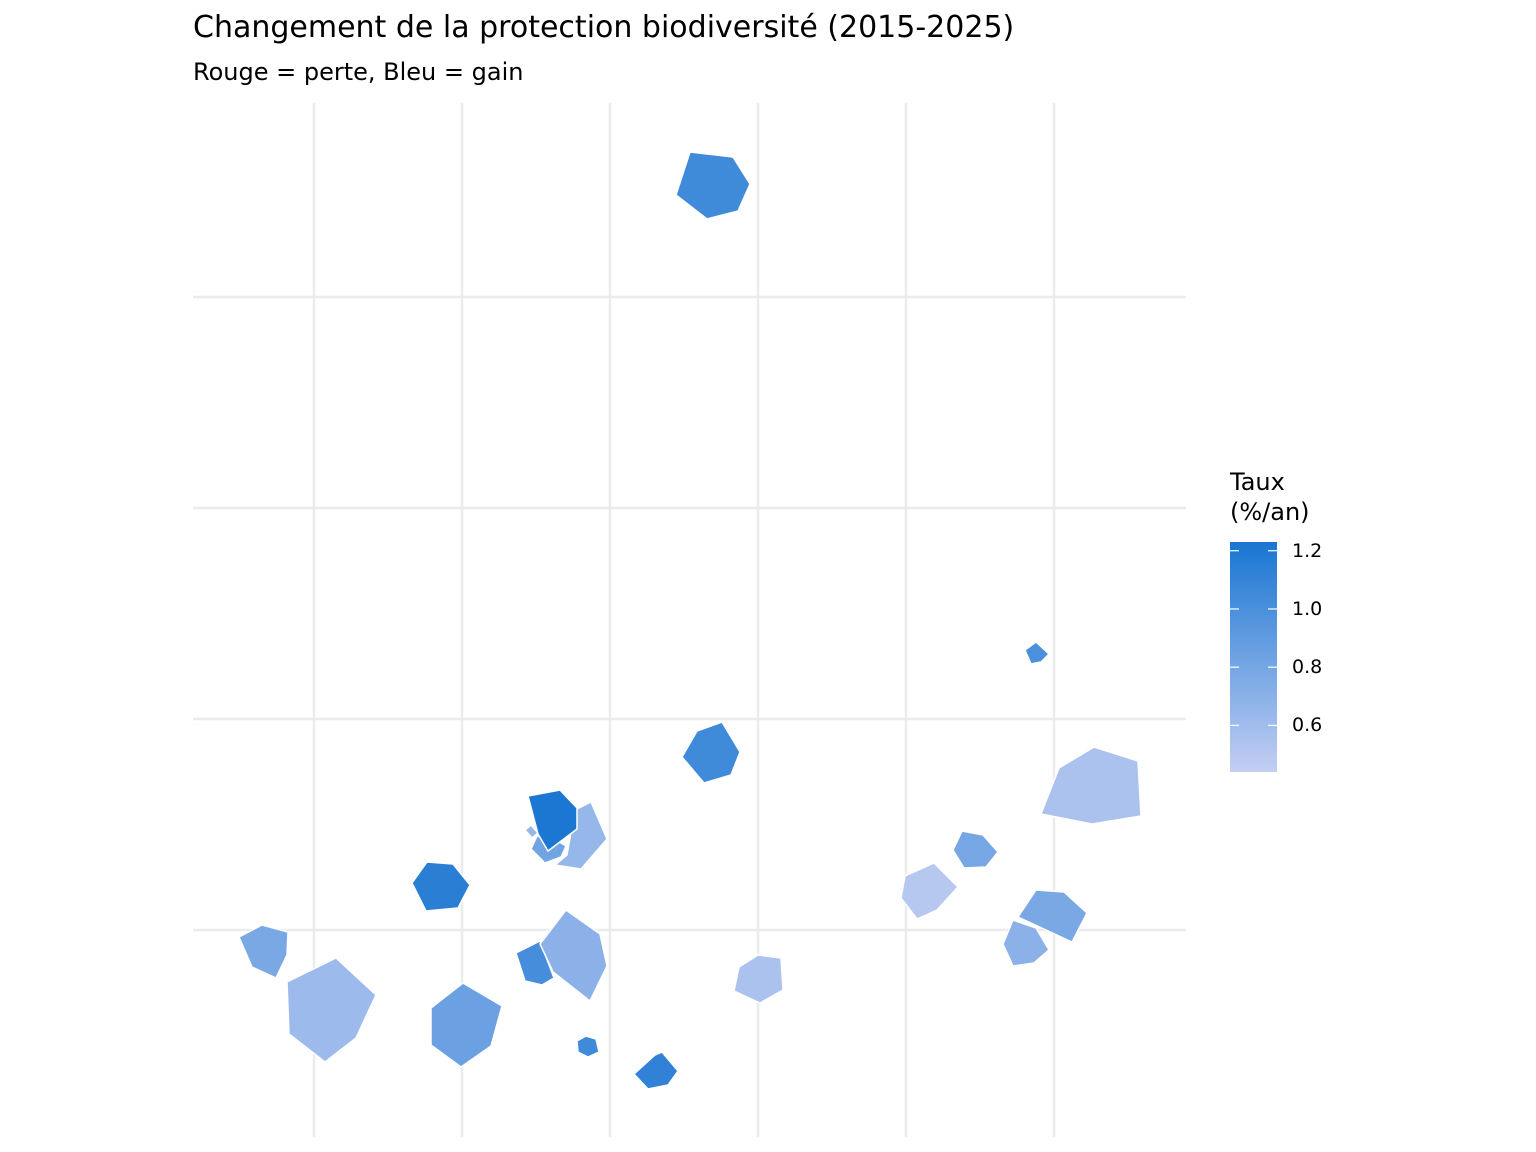 The image size is (1536, 1152). I want to click on chart-subtitle: Rouge = perte, Bleu = gain, so click(358, 72).